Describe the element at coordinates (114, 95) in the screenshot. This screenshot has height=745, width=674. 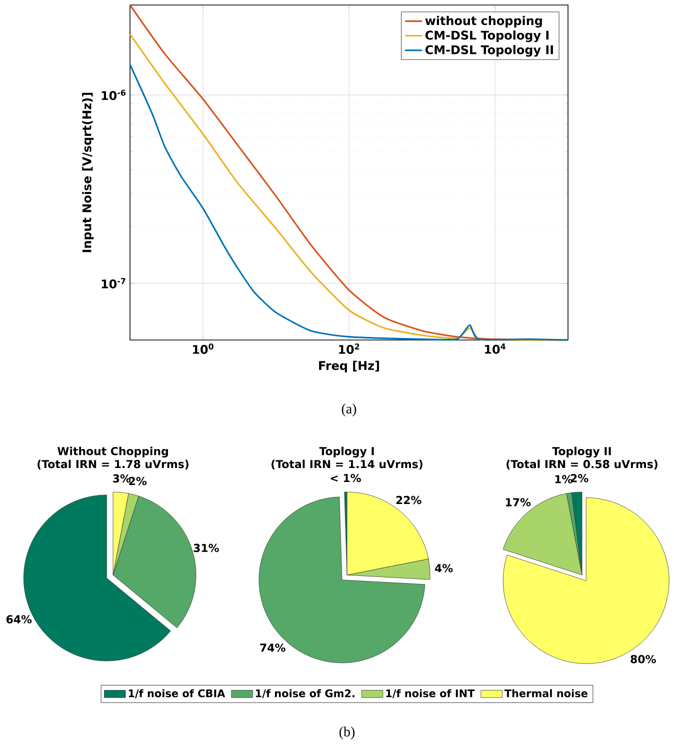
I see `y-tick-label: 10$^{-6}$` at that location.